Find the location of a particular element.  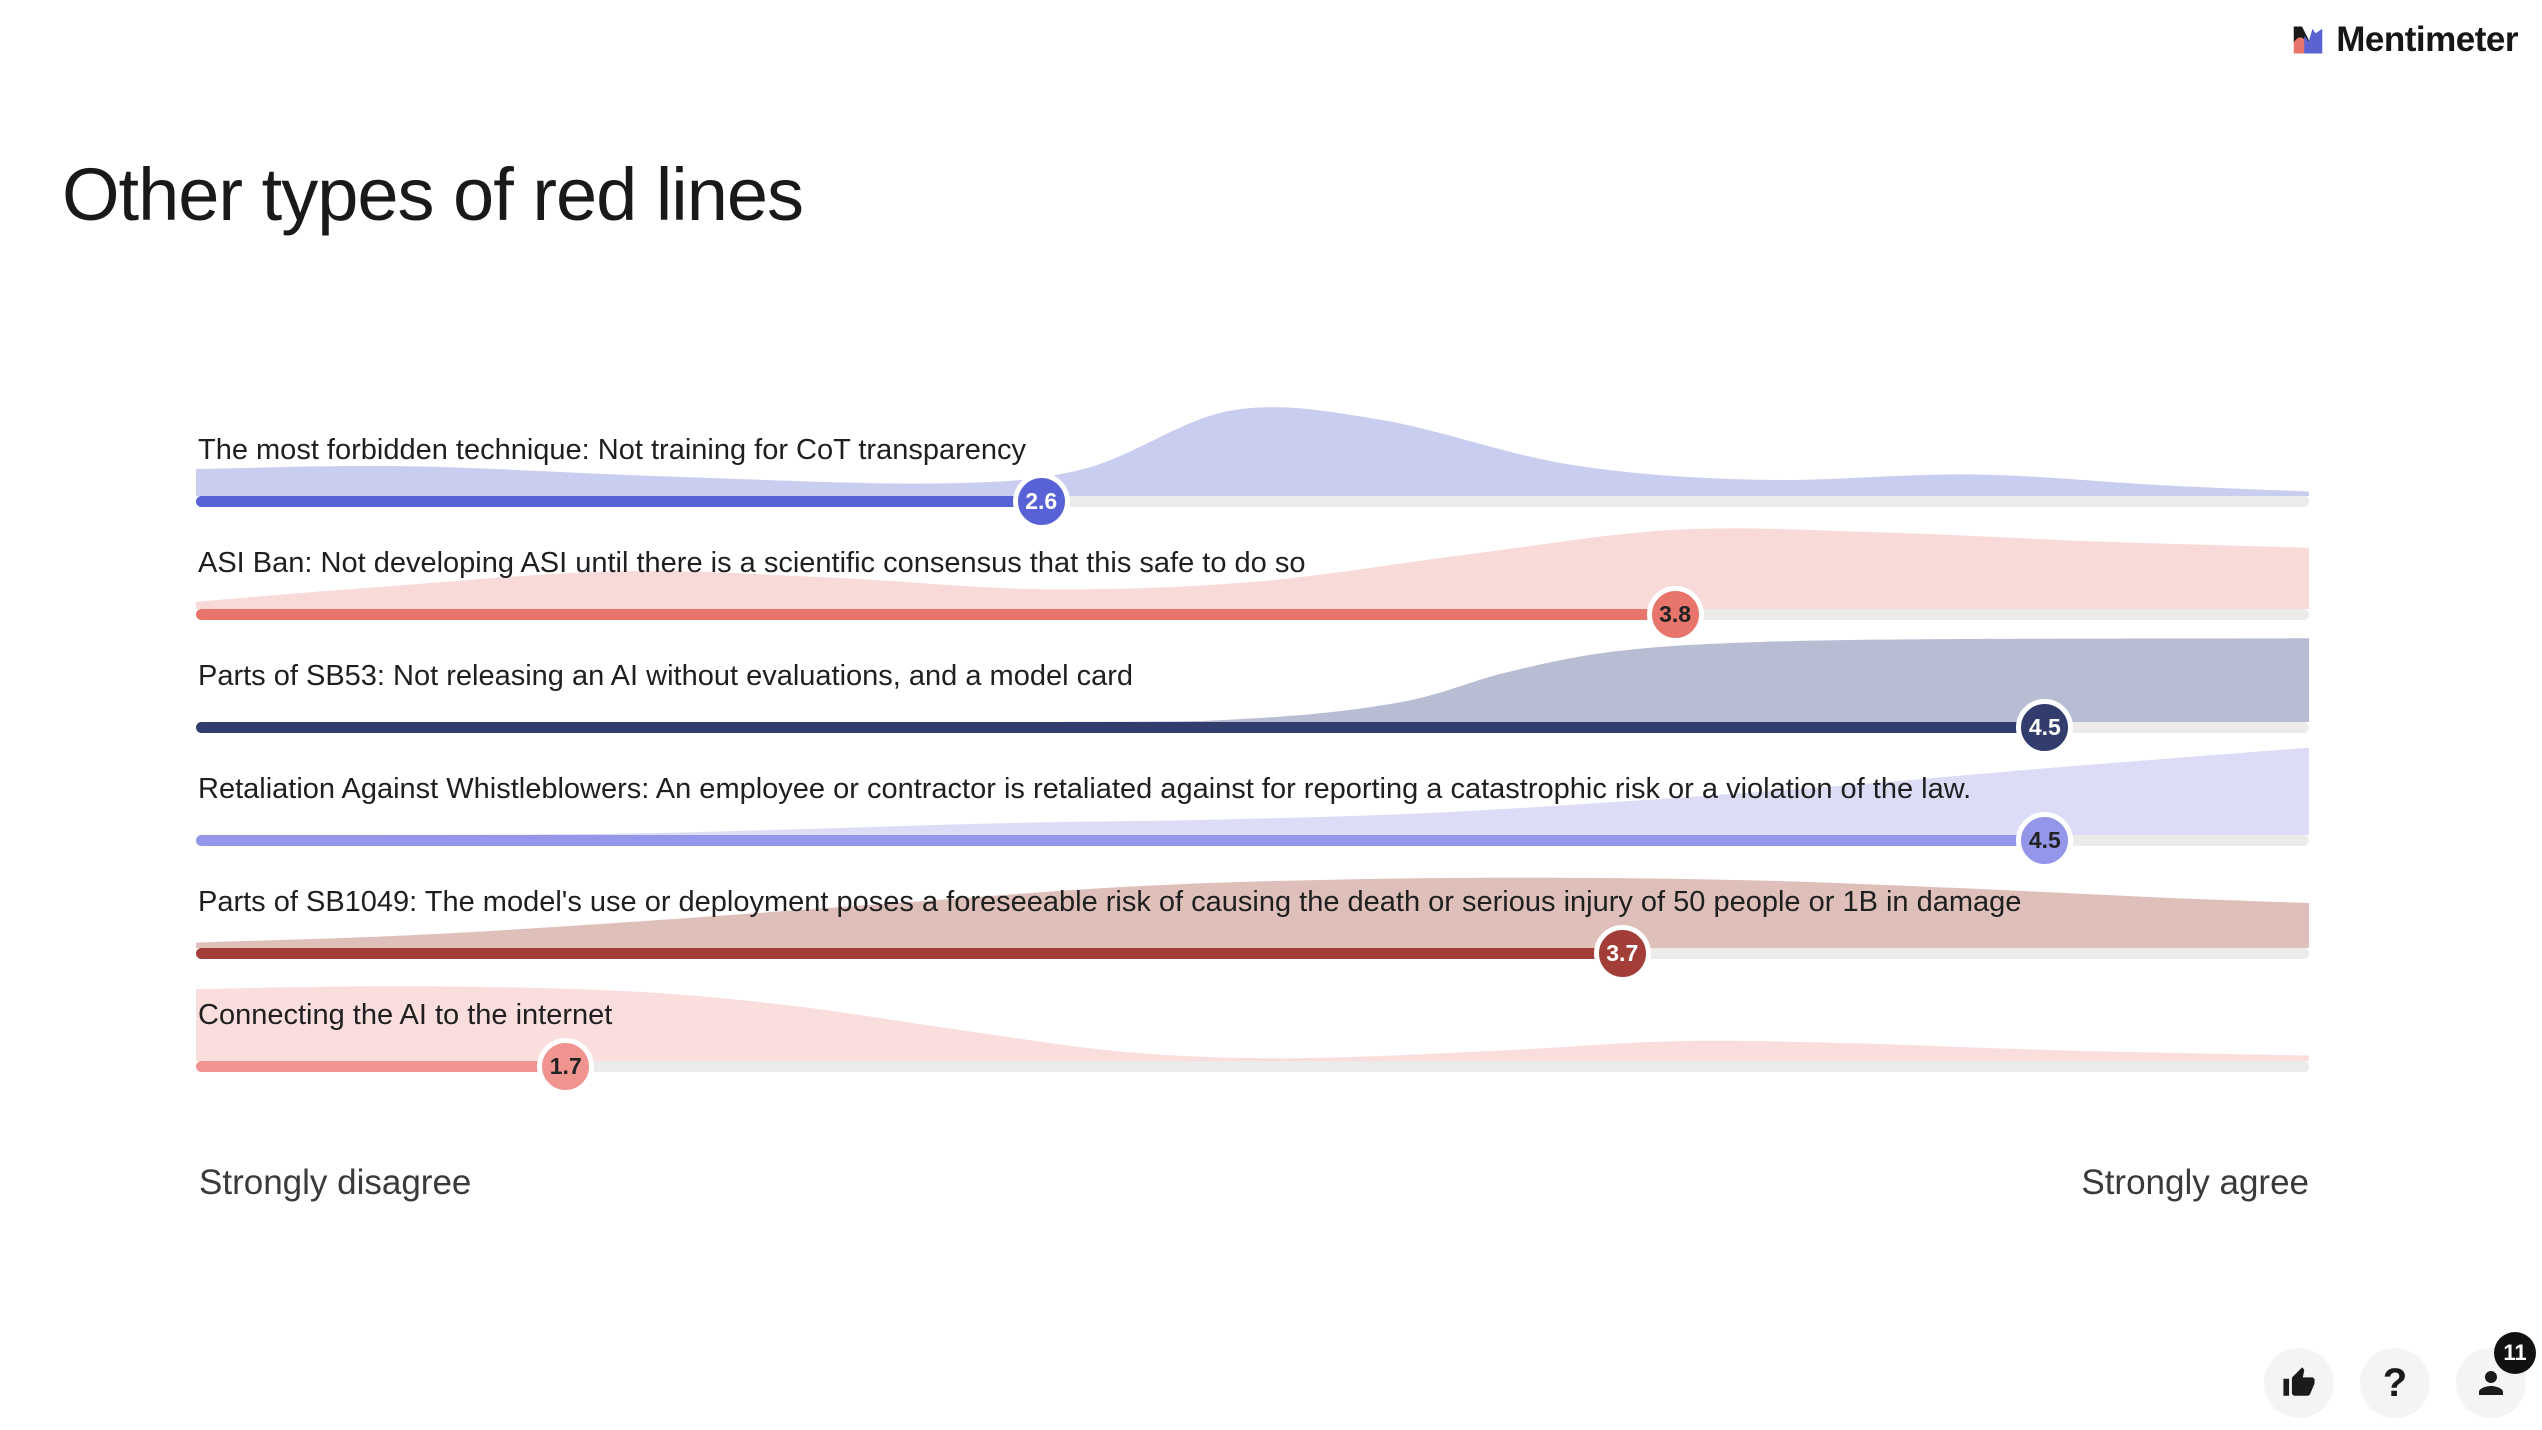

slider-label: Connecting the AI to the internet is located at coordinates (405, 1015).